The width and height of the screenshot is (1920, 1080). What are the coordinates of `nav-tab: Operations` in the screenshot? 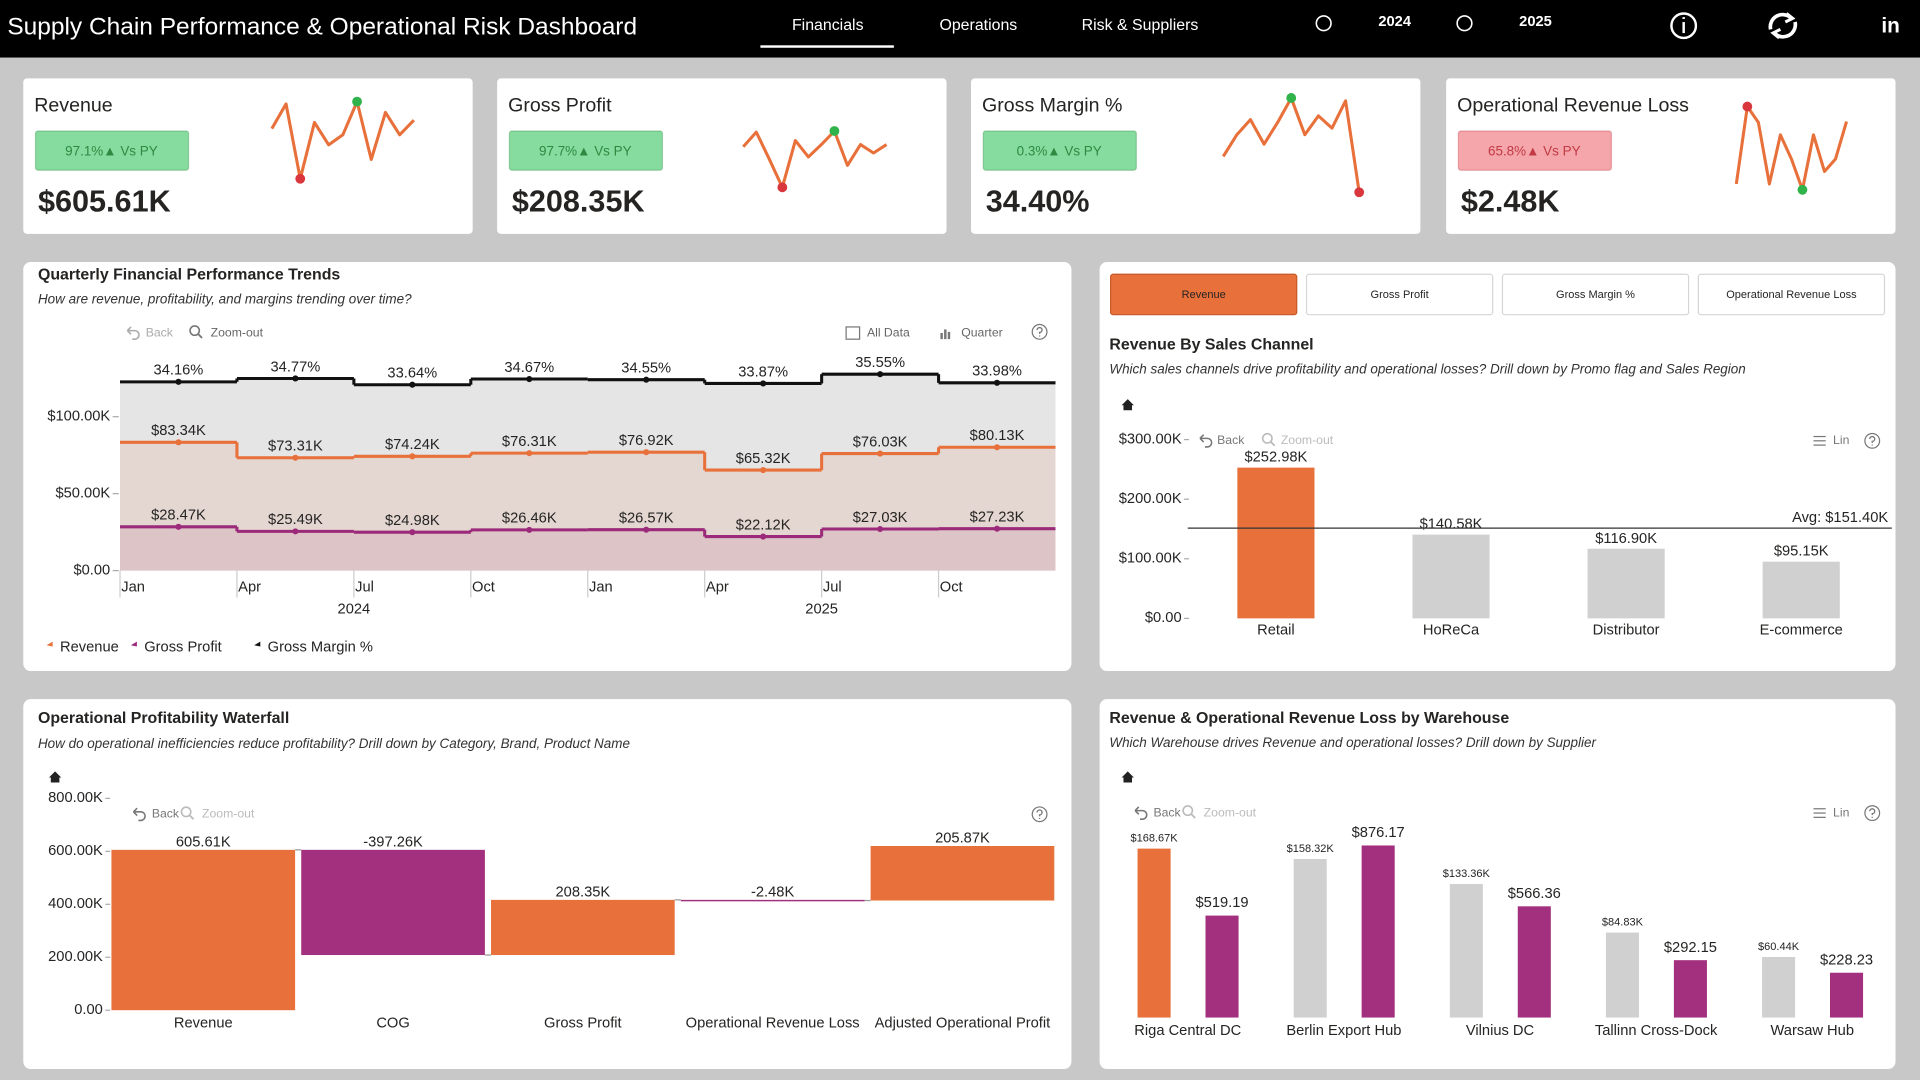 It's located at (978, 25).